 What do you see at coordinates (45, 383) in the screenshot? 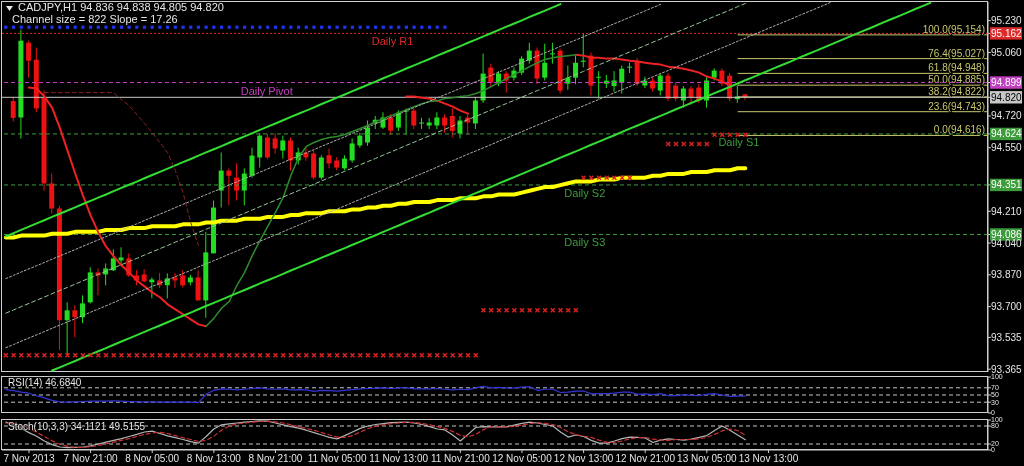
I see `chart-title: RSI(14) 46.6840` at bounding box center [45, 383].